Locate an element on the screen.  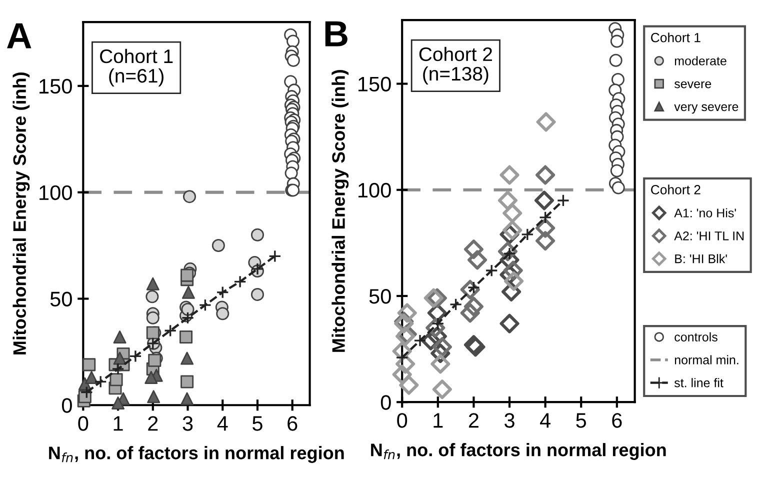
annotation: Cohort 1 (n=61) is located at coordinates (136, 67).